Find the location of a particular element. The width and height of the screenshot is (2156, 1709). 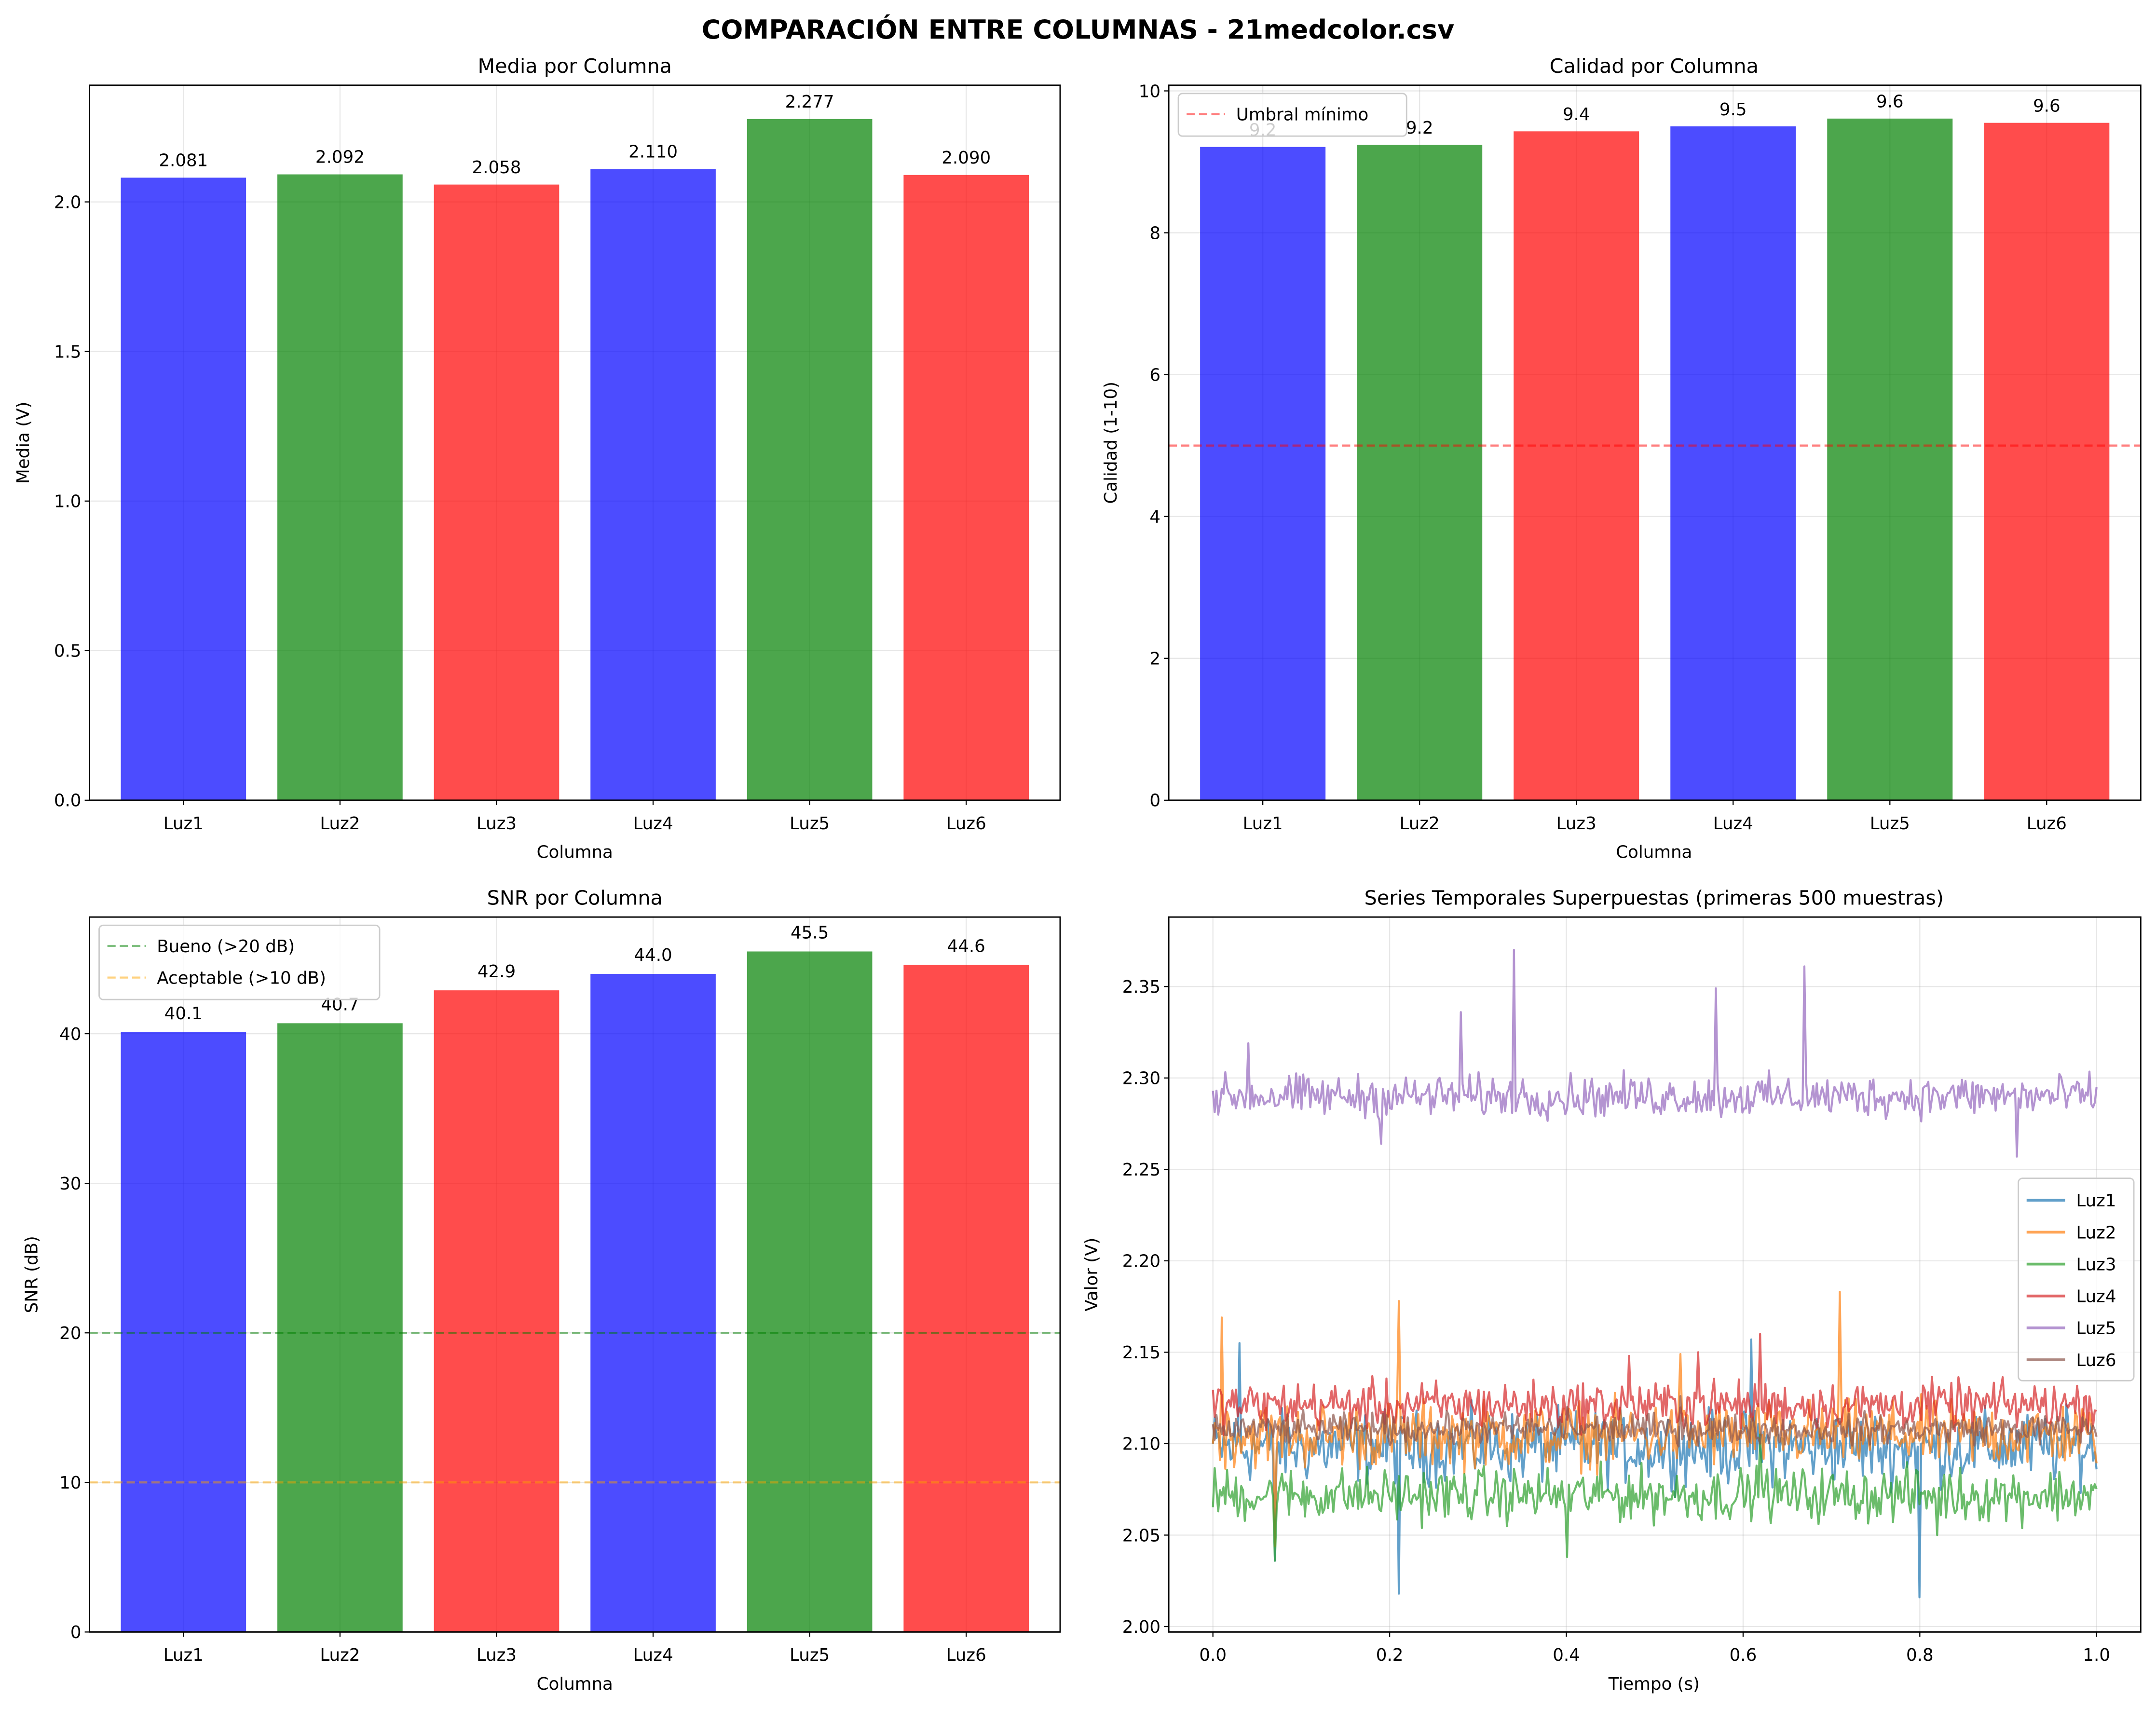

x-ticks: Luz1 Luz2 Luz3 Luz4 Luz5 Luz6 is located at coordinates (575, 1648).